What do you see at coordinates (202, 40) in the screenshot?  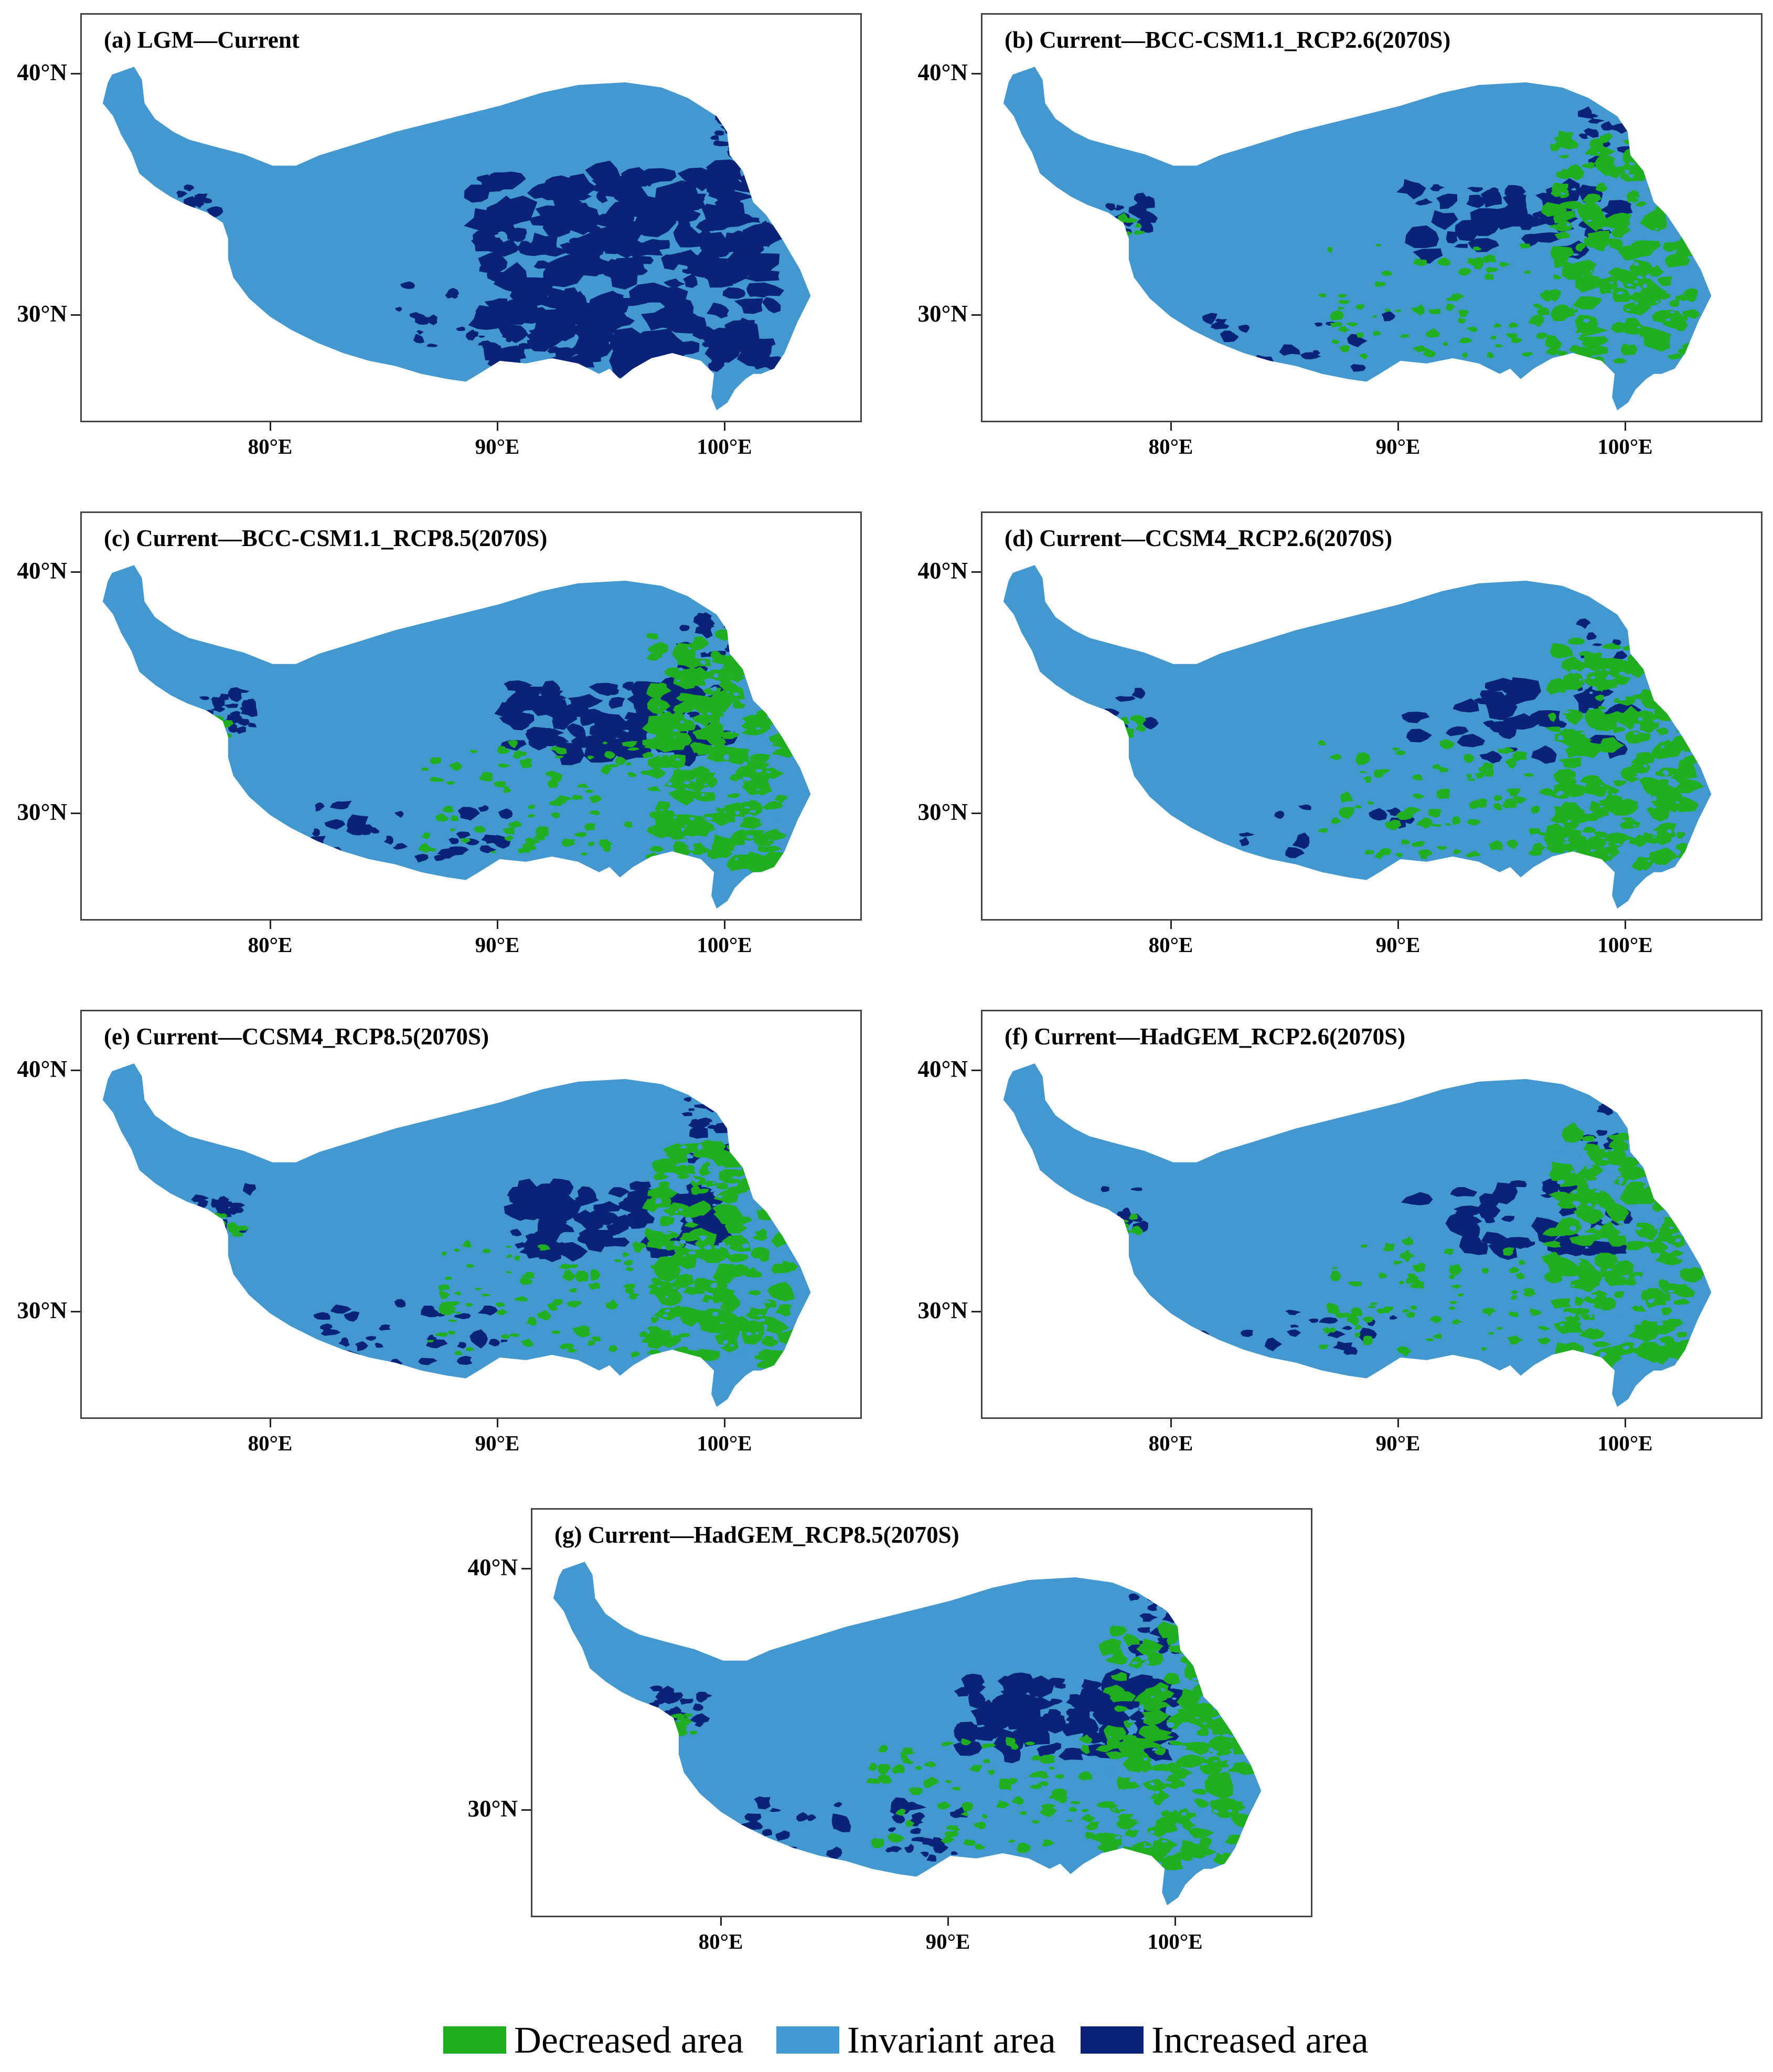 I see `panel-title: (a) LGM—Current` at bounding box center [202, 40].